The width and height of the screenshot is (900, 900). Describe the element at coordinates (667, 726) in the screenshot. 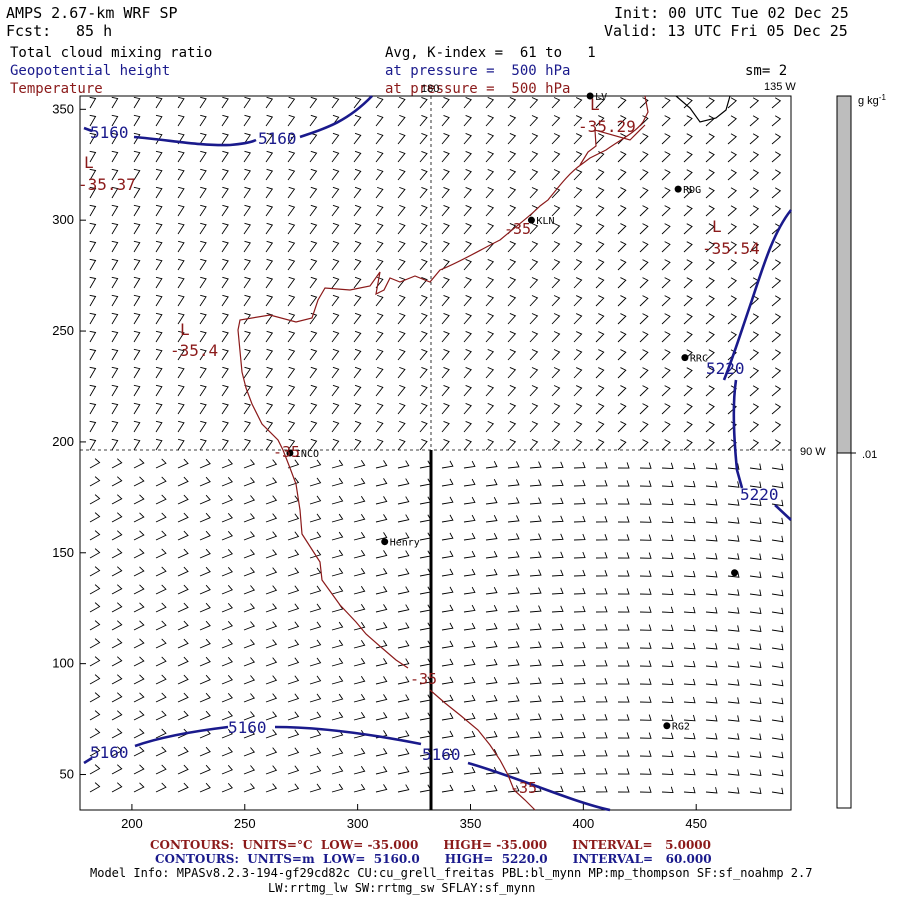

I see `station-marker` at that location.